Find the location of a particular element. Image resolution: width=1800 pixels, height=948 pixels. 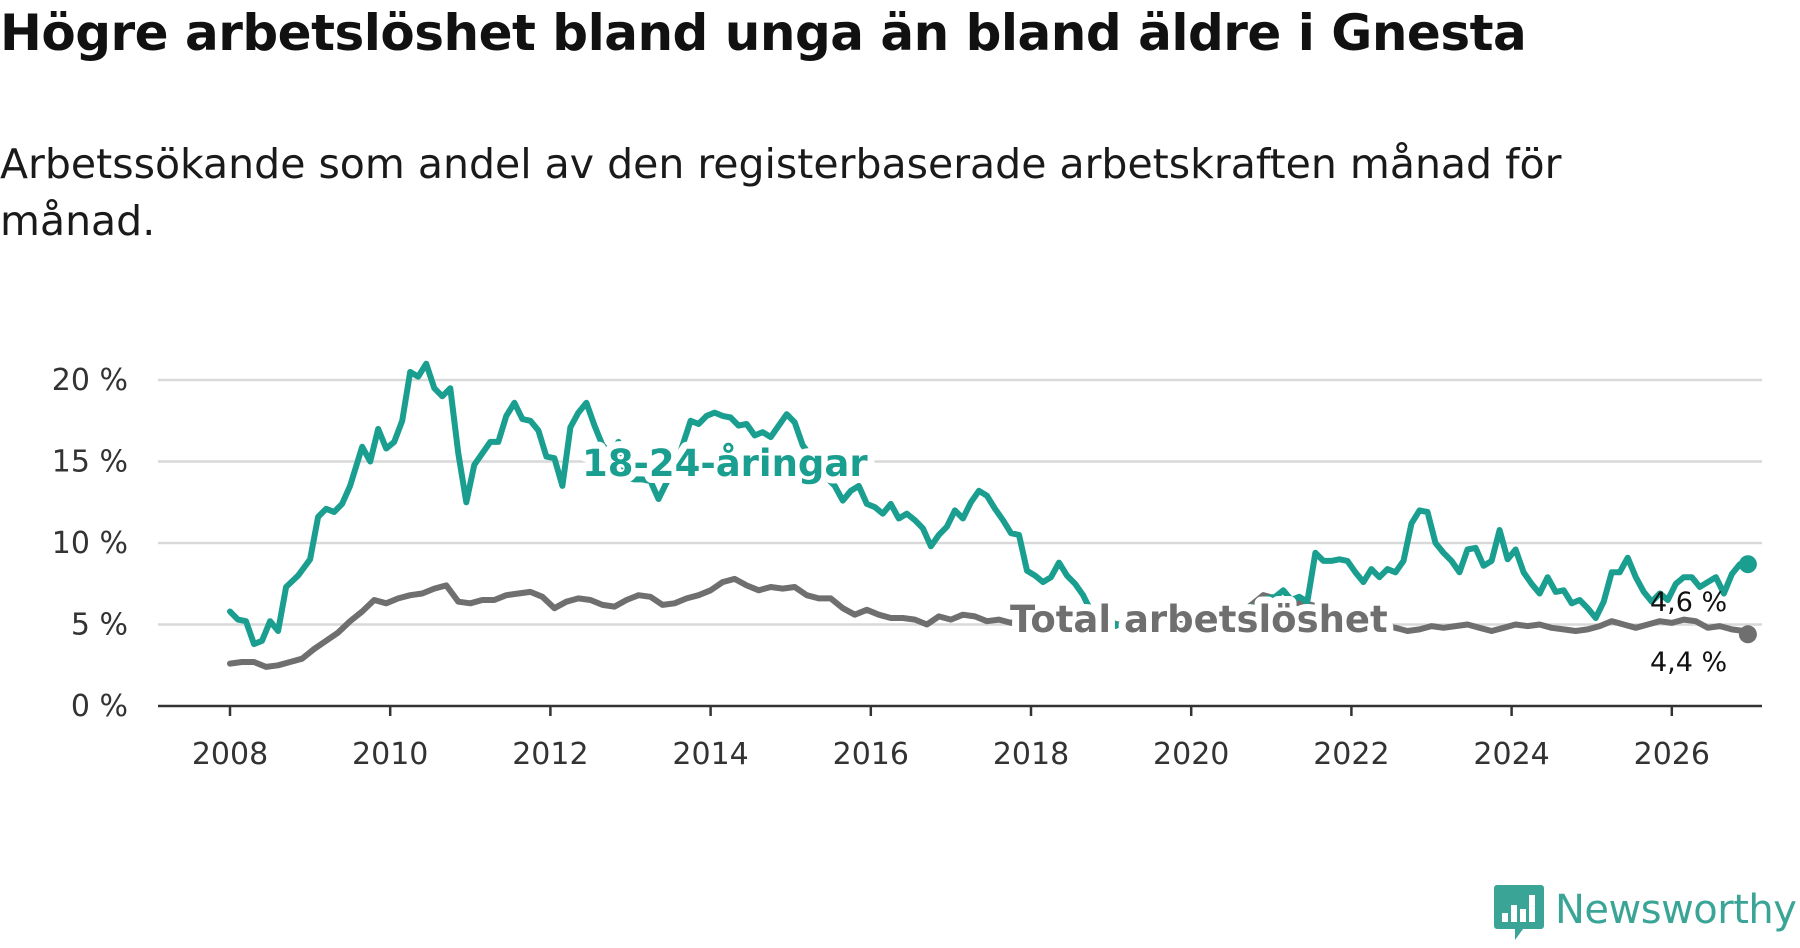

series-line-total is located at coordinates (989, 622).